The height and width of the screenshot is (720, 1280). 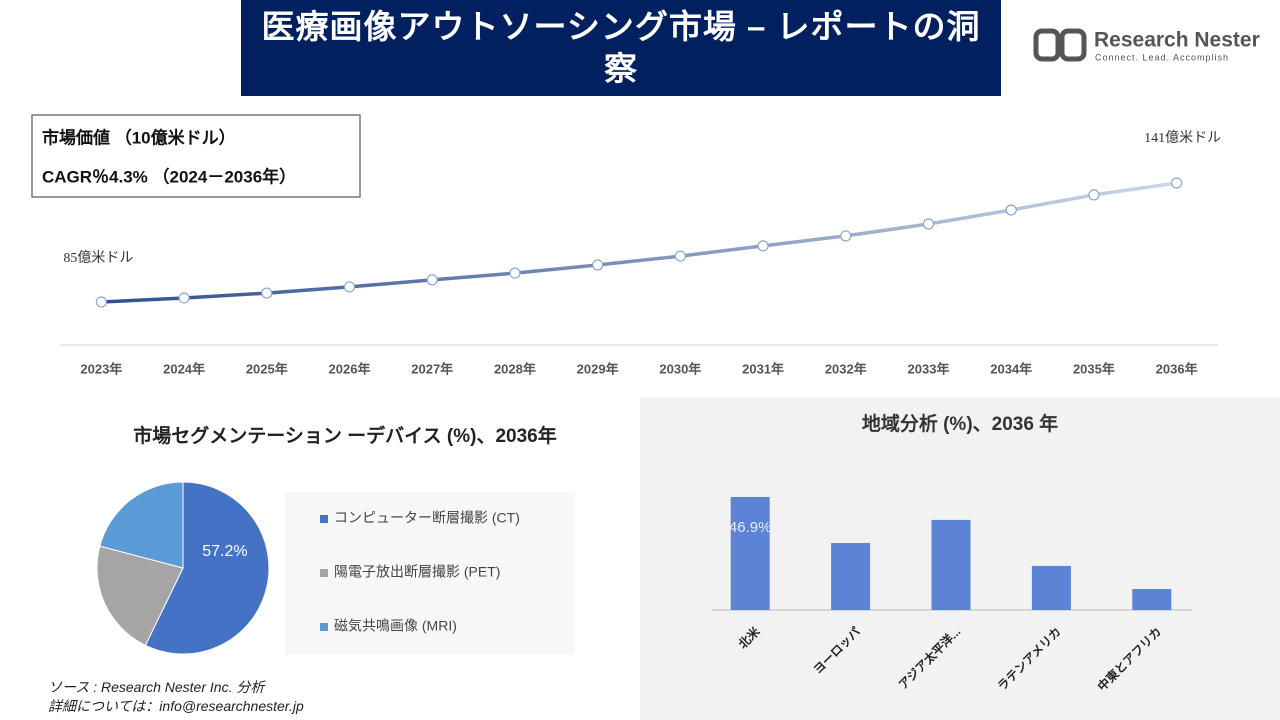 What do you see at coordinates (224, 551) in the screenshot?
I see `data-label: 57.2%` at bounding box center [224, 551].